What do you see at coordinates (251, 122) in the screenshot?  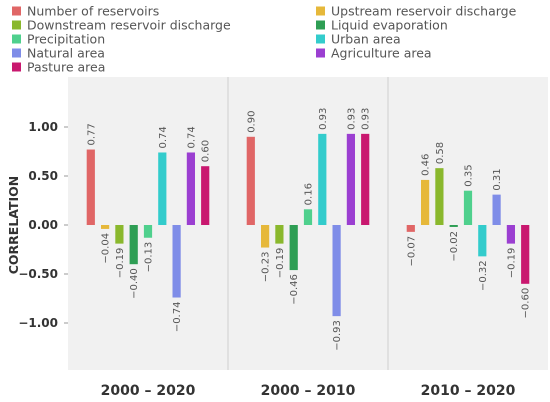 I see `data-label: 0.90` at bounding box center [251, 122].